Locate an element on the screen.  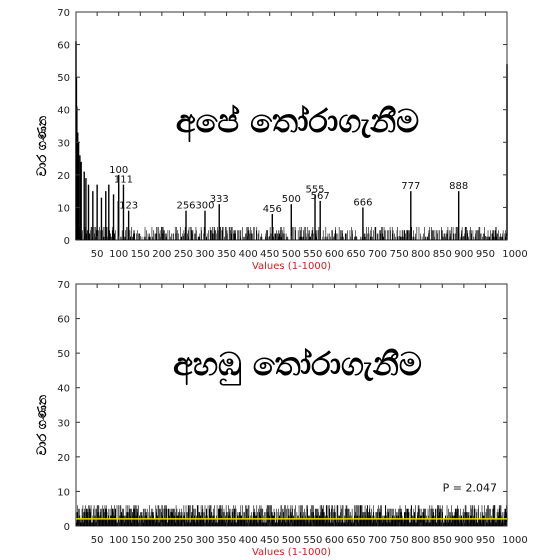
bar-label: 300 is located at coordinates (204, 206).